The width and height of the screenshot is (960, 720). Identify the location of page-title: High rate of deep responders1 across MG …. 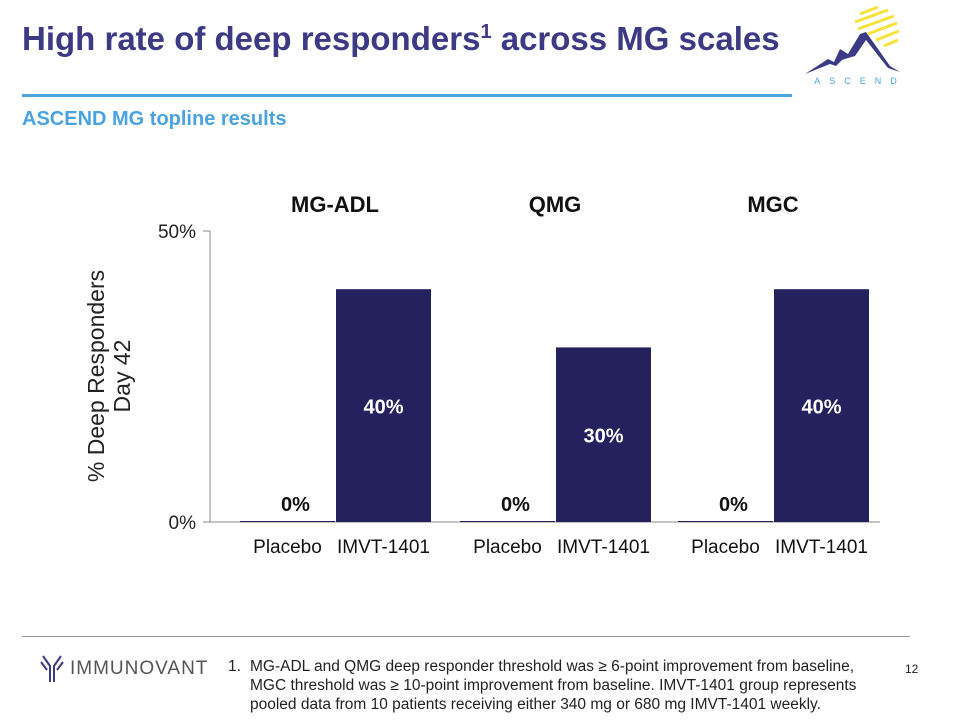
(401, 39).